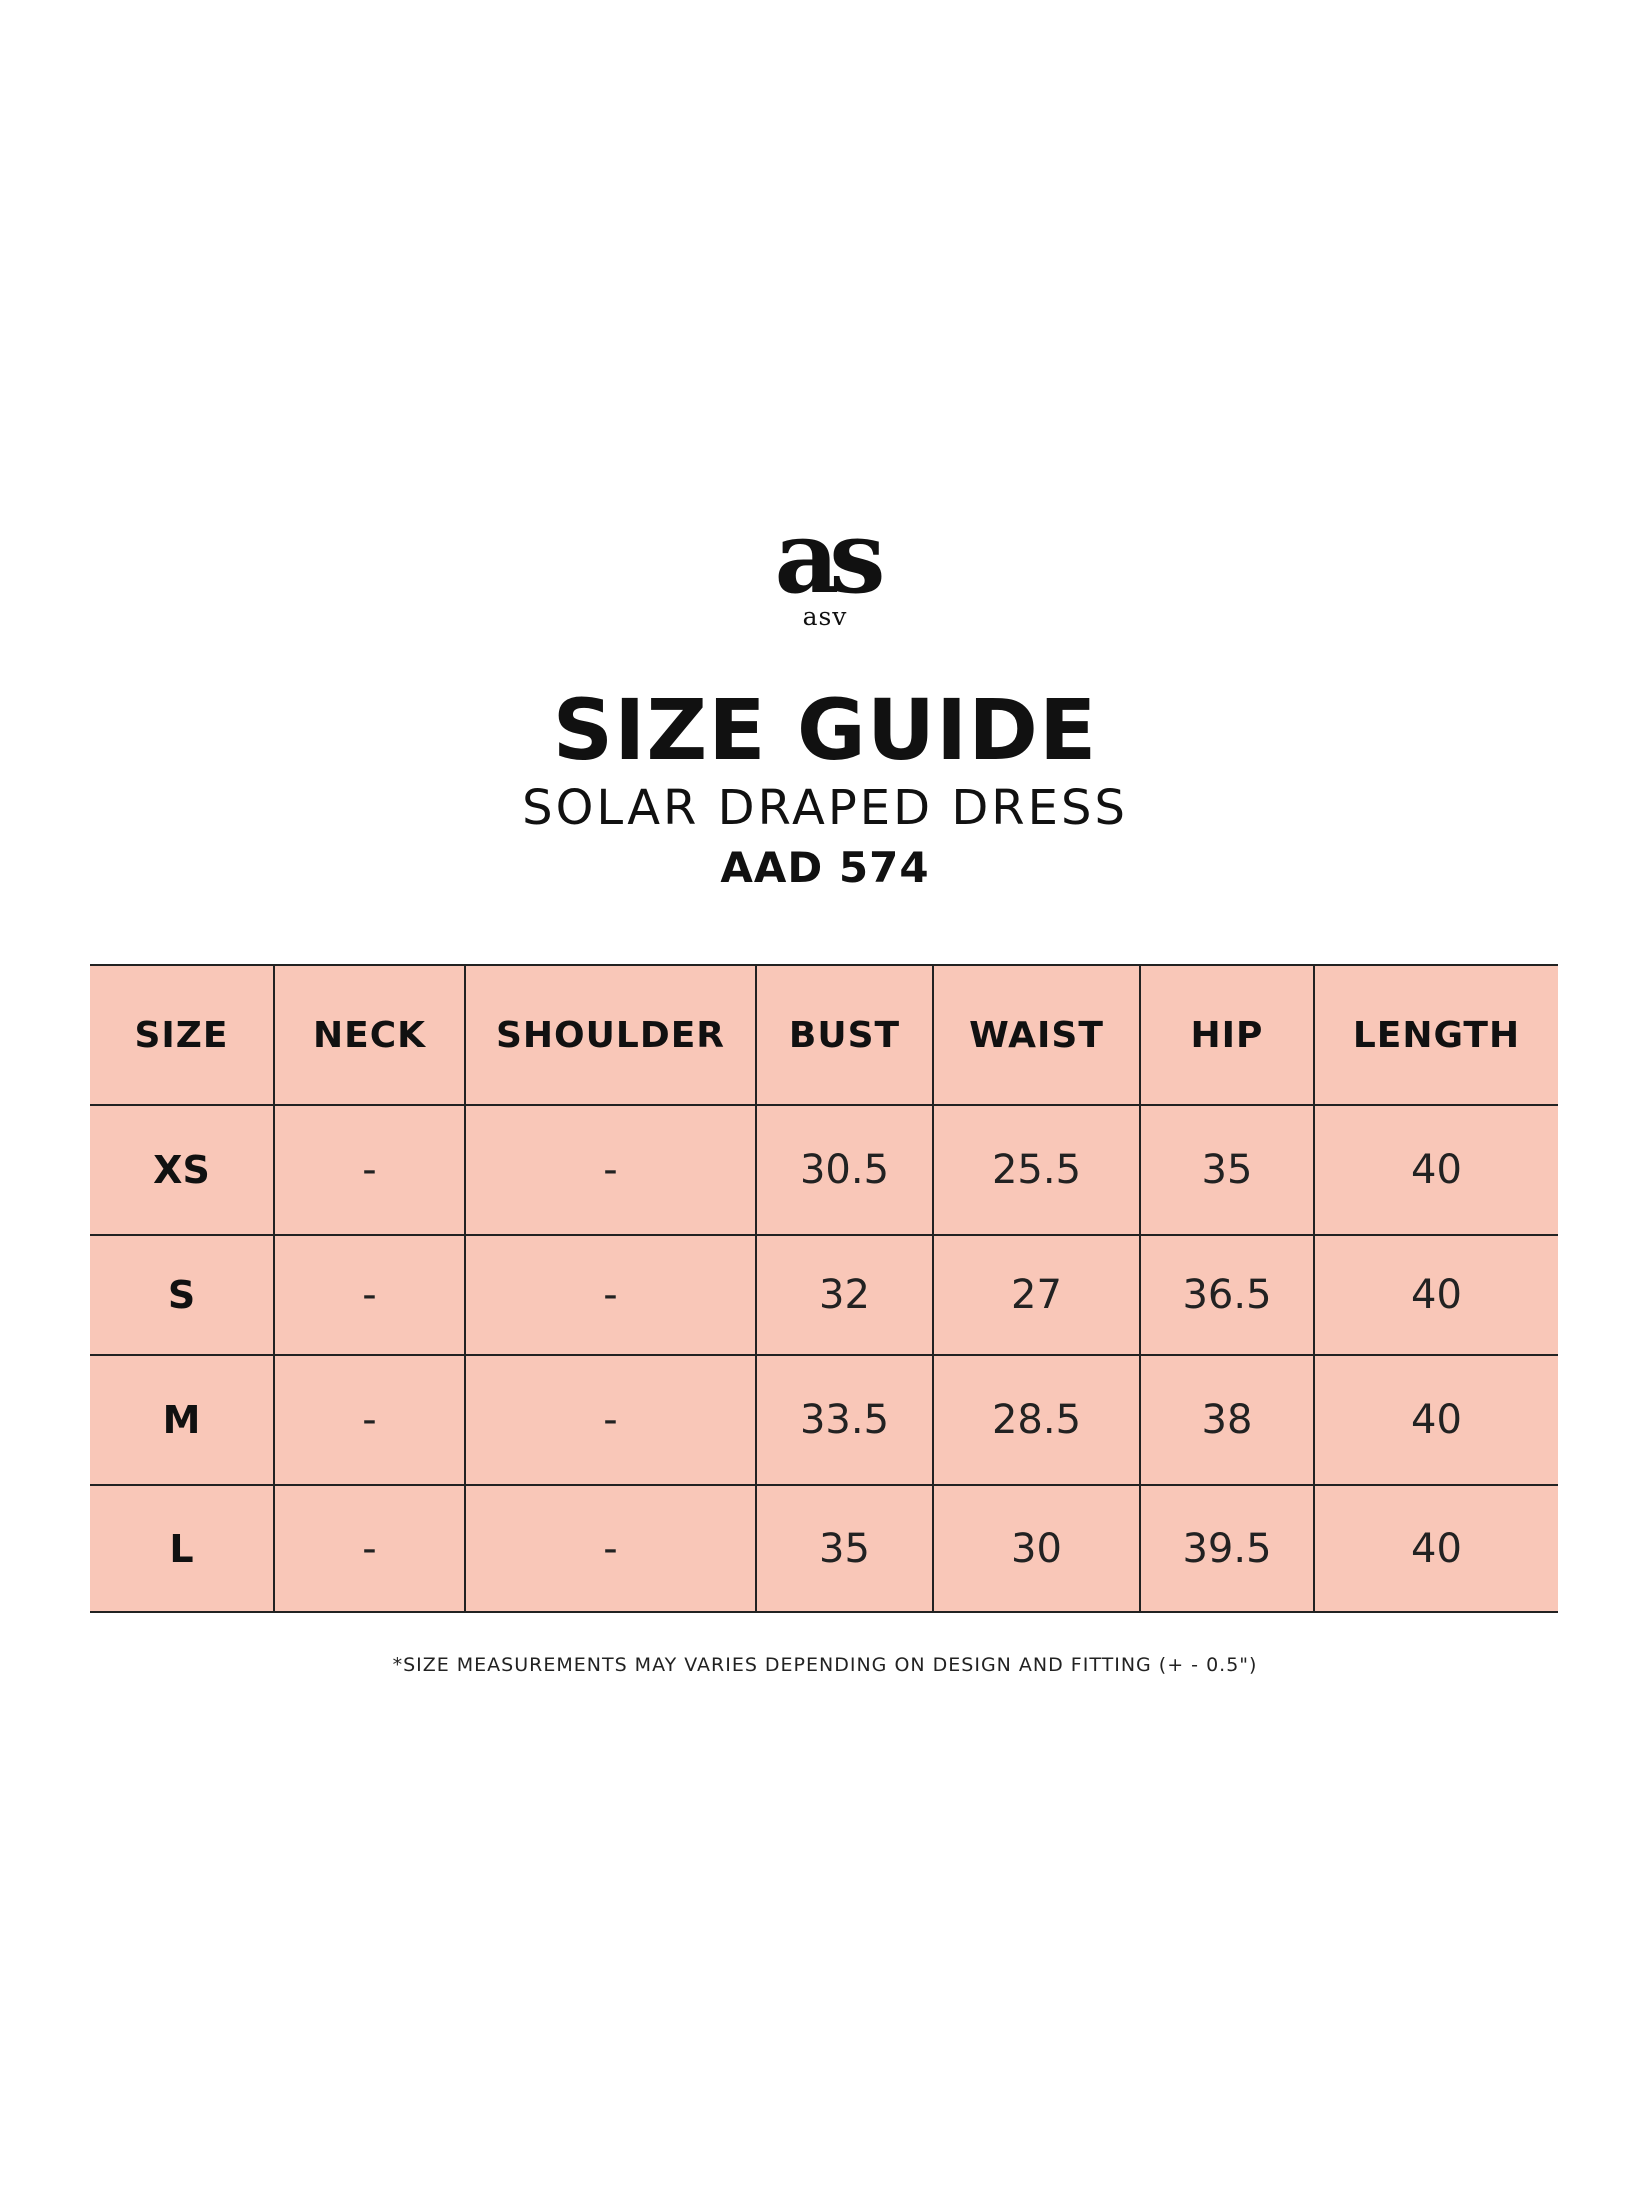 This screenshot has width=1650, height=2199. I want to click on waist-cell: 25.5, so click(1036, 1170).